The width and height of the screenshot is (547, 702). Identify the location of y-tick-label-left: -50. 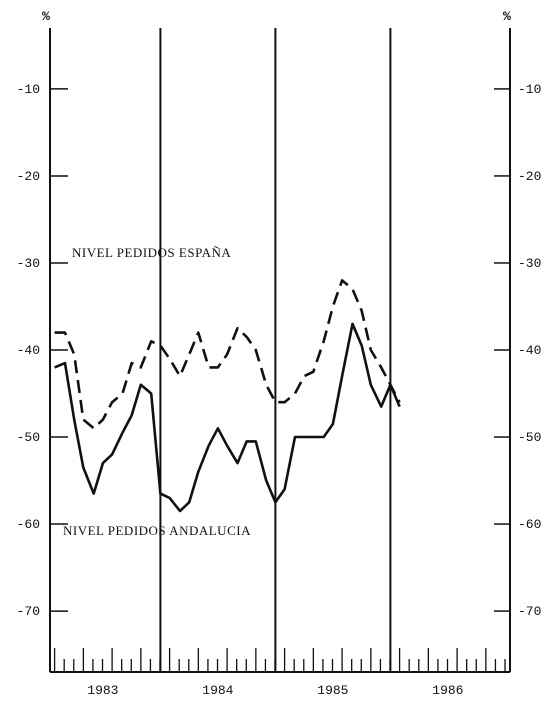
(28, 437).